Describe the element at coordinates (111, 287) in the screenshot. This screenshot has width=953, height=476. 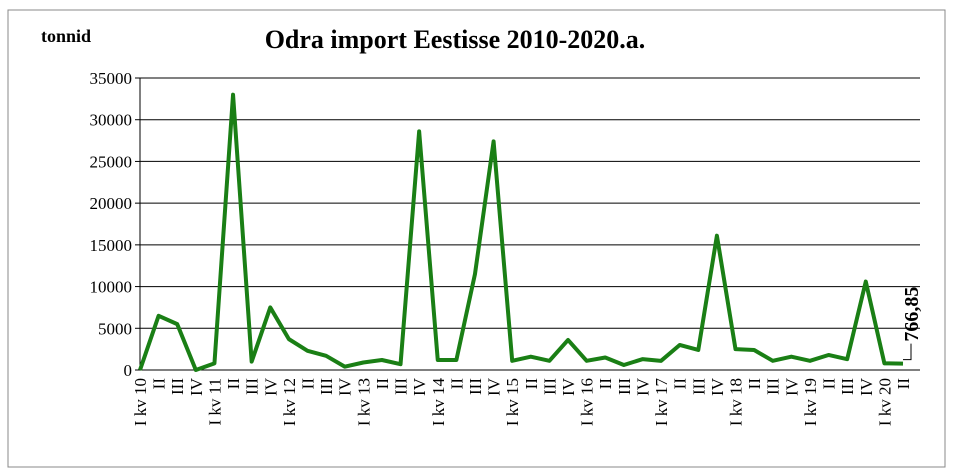
I see `y-tick-label: 10000` at that location.